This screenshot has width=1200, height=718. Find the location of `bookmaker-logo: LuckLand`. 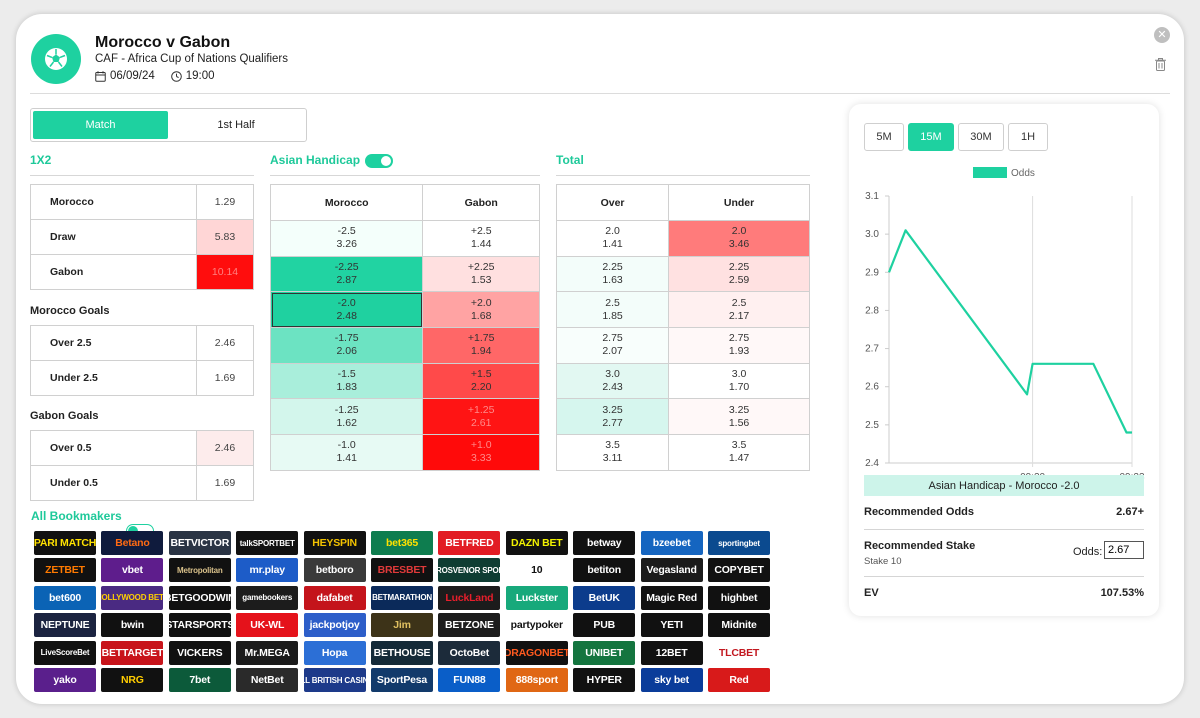

bookmaker-logo: LuckLand is located at coordinates (469, 597).